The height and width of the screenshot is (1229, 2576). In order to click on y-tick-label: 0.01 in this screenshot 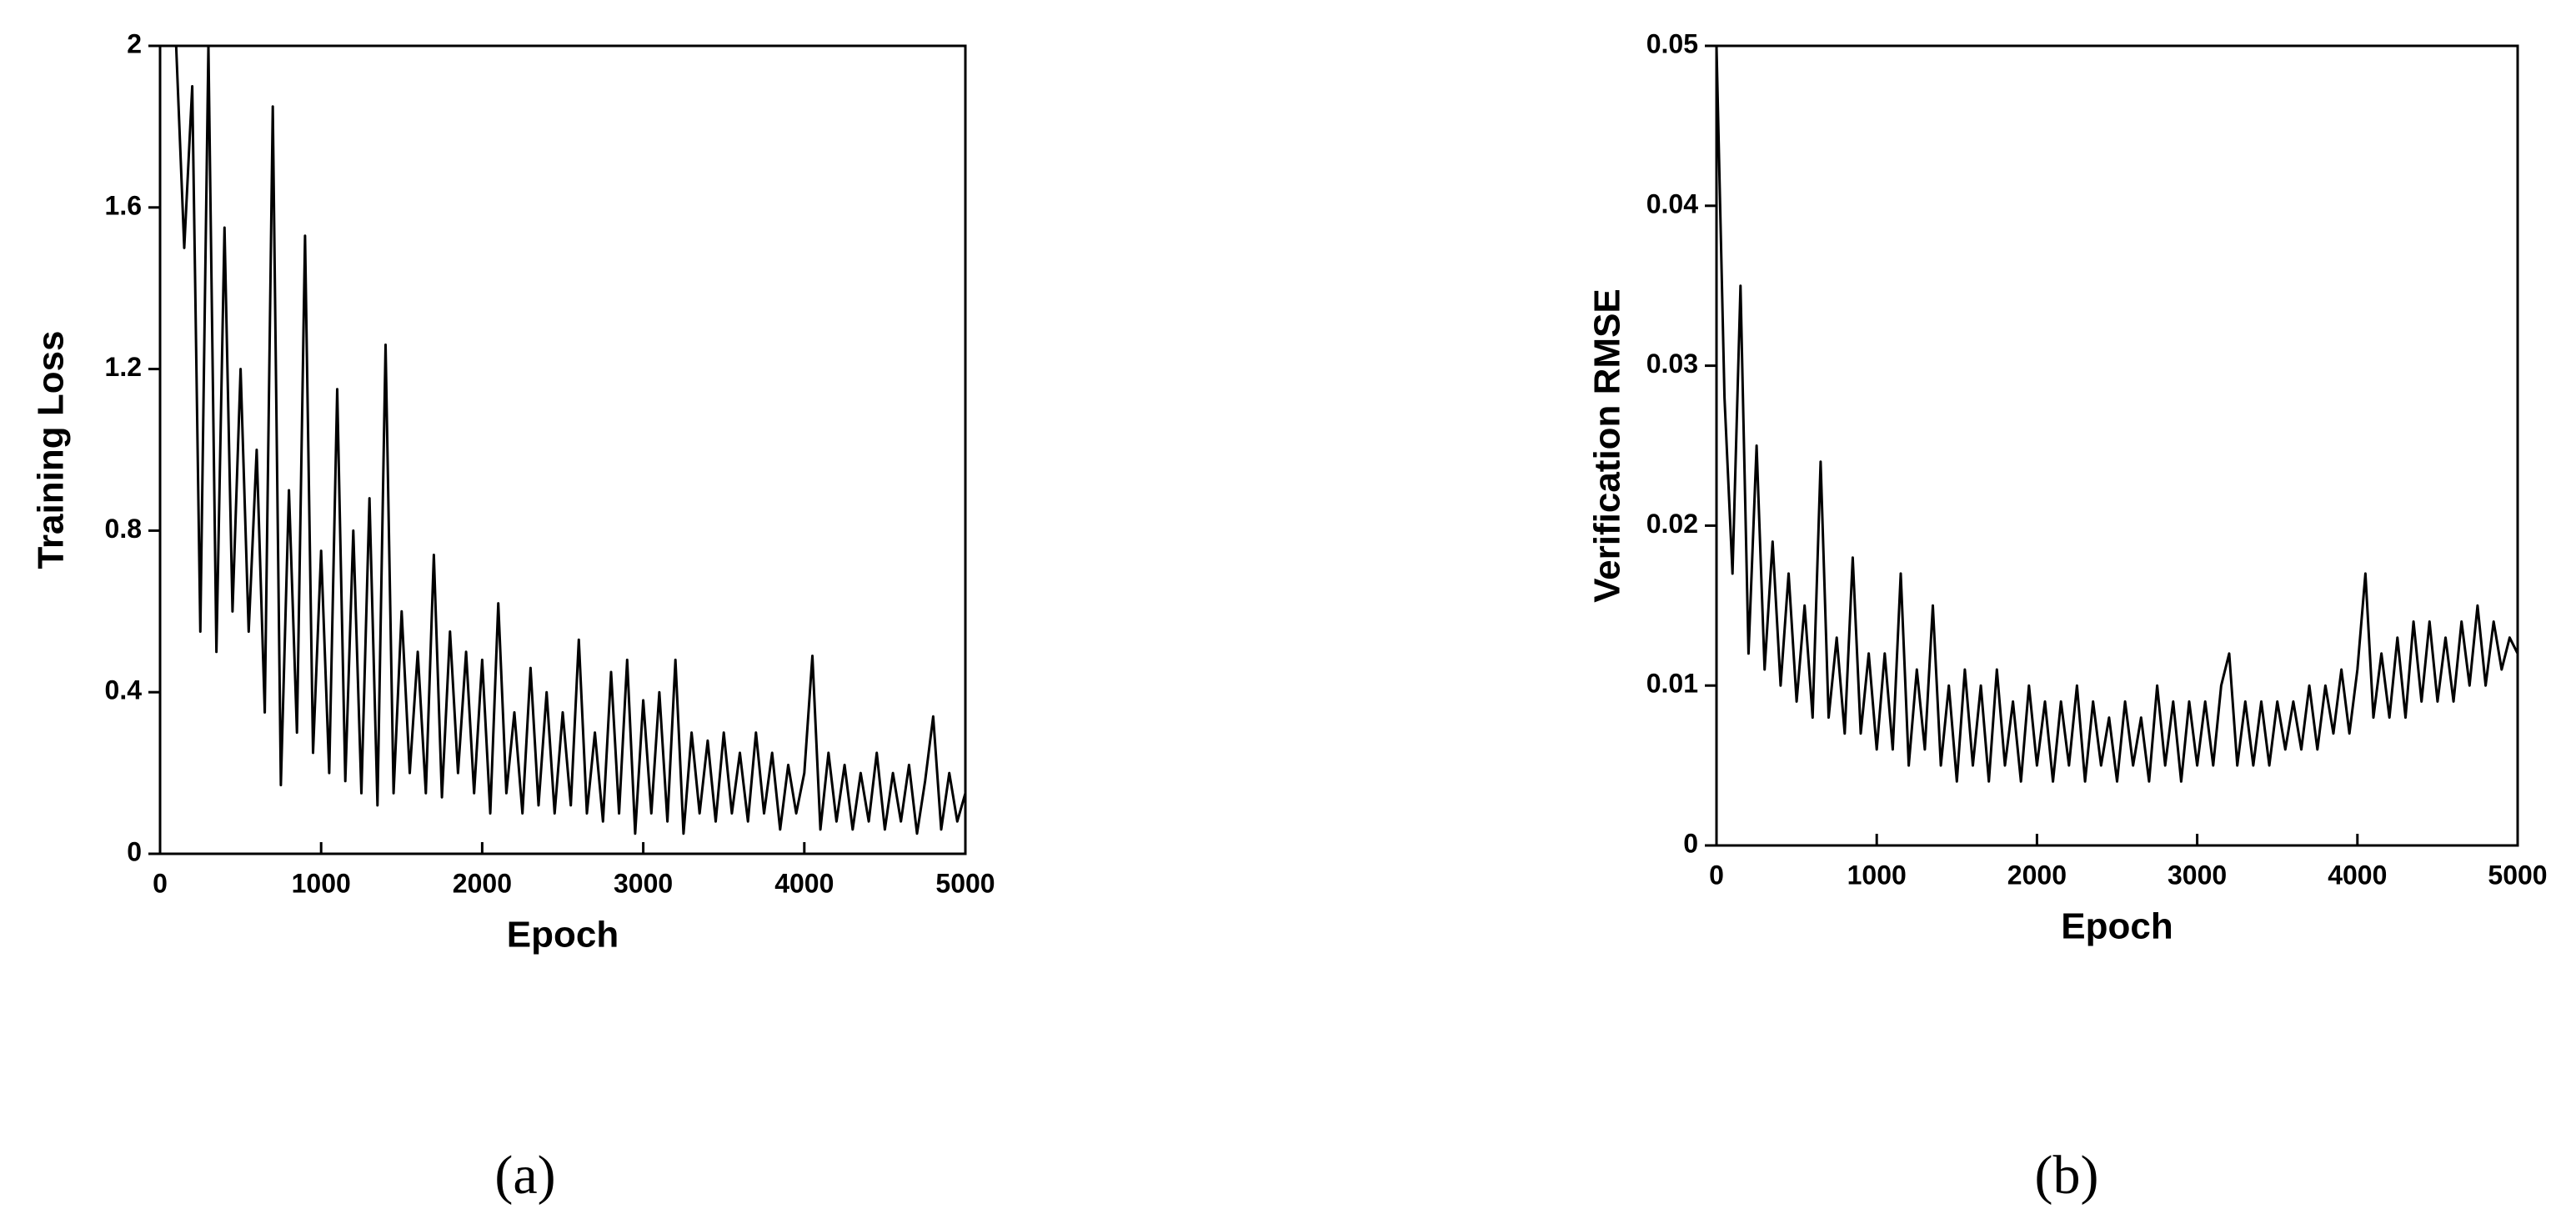, I will do `click(1672, 684)`.